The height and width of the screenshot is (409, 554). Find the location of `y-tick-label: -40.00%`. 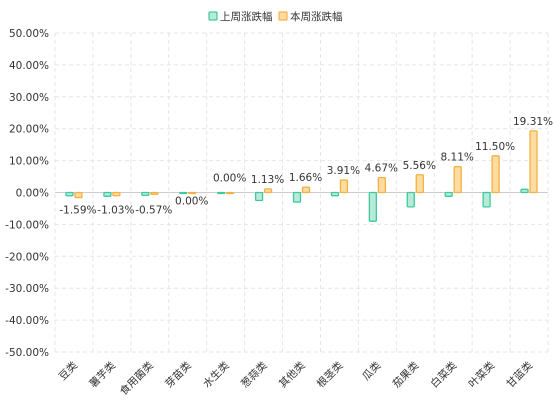

y-tick-label: -40.00% is located at coordinates (27, 321).